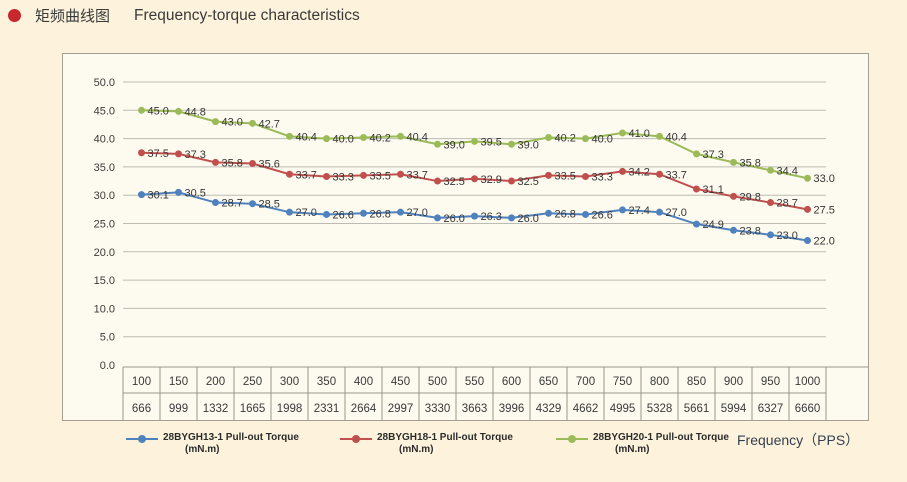  What do you see at coordinates (713, 190) in the screenshot?
I see `data-label: 31.1` at bounding box center [713, 190].